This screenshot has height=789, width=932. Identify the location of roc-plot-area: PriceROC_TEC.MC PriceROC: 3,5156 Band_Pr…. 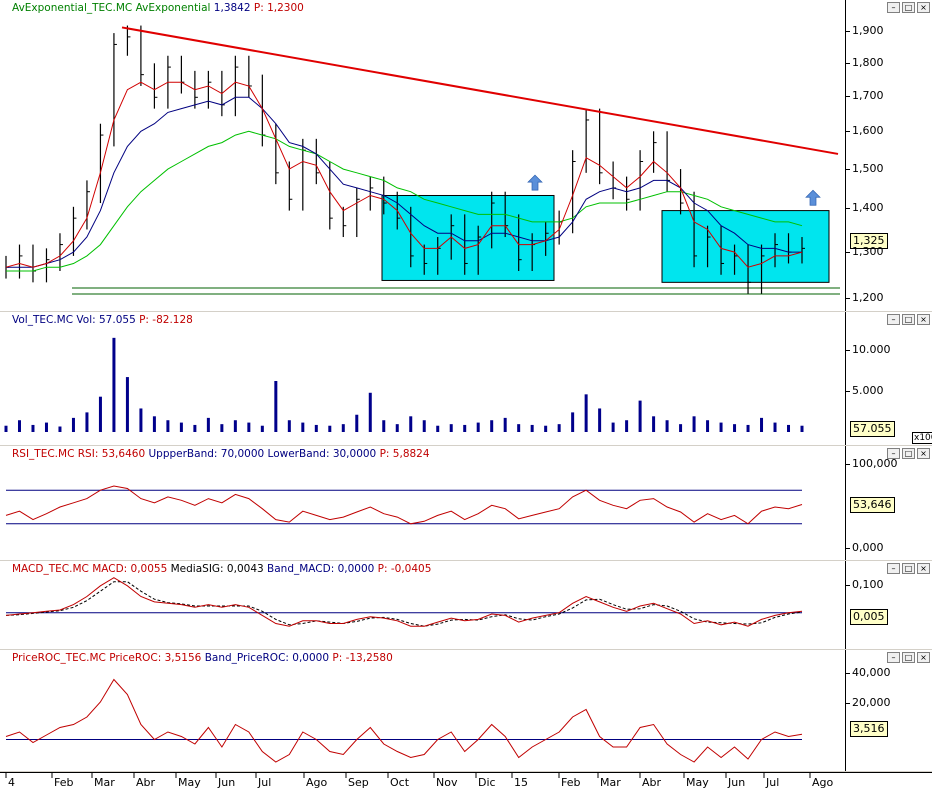
(423, 710).